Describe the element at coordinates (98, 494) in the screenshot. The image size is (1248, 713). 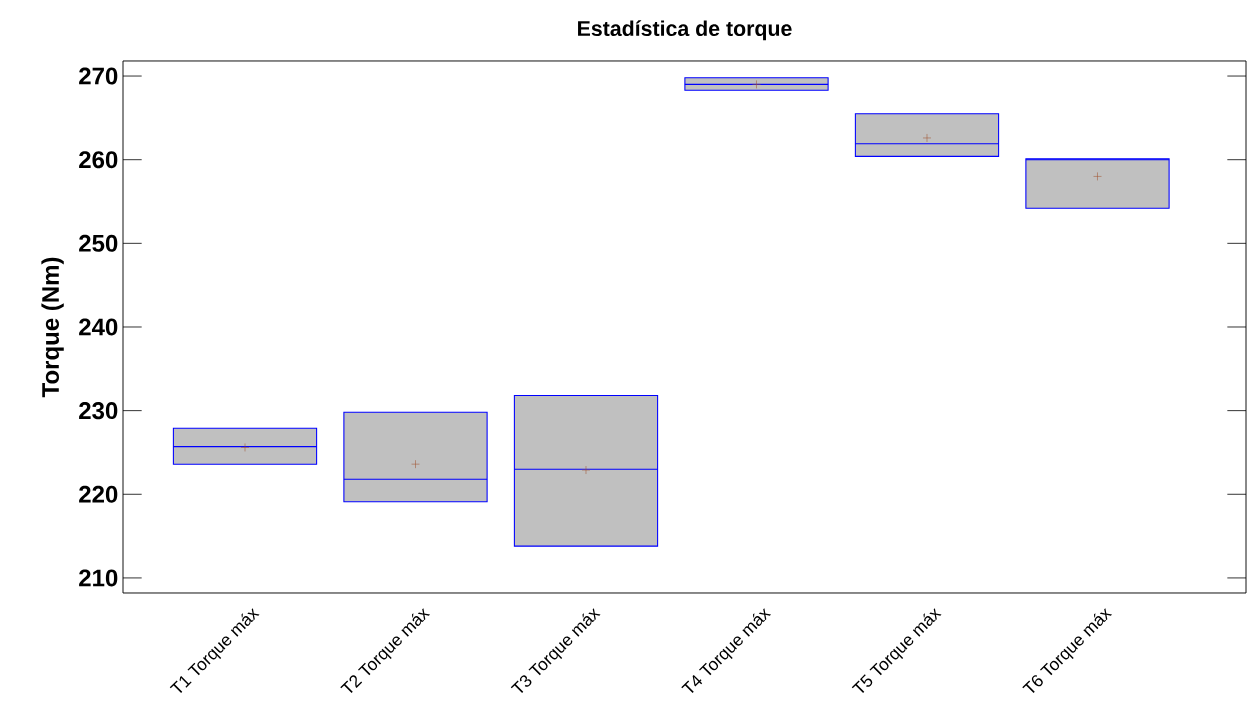
I see `y-tick-label: 220` at that location.